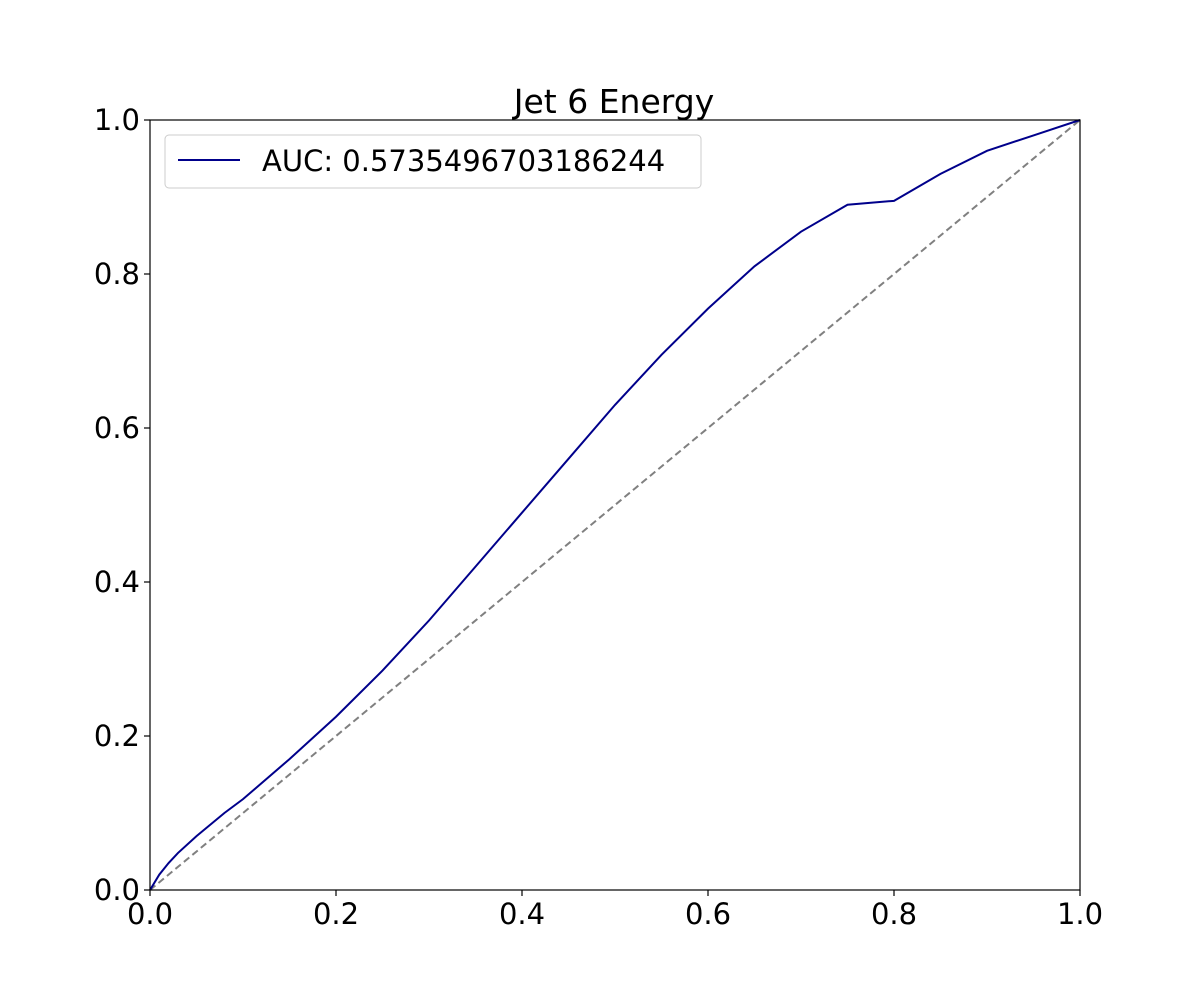  I want to click on x-tick-label: 0.8, so click(894, 914).